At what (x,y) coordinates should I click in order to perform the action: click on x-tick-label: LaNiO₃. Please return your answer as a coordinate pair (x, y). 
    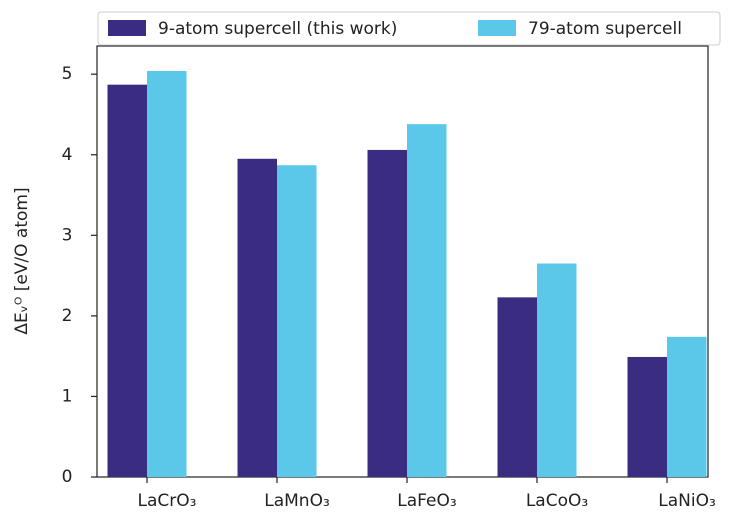
    Looking at the image, I should click on (687, 501).